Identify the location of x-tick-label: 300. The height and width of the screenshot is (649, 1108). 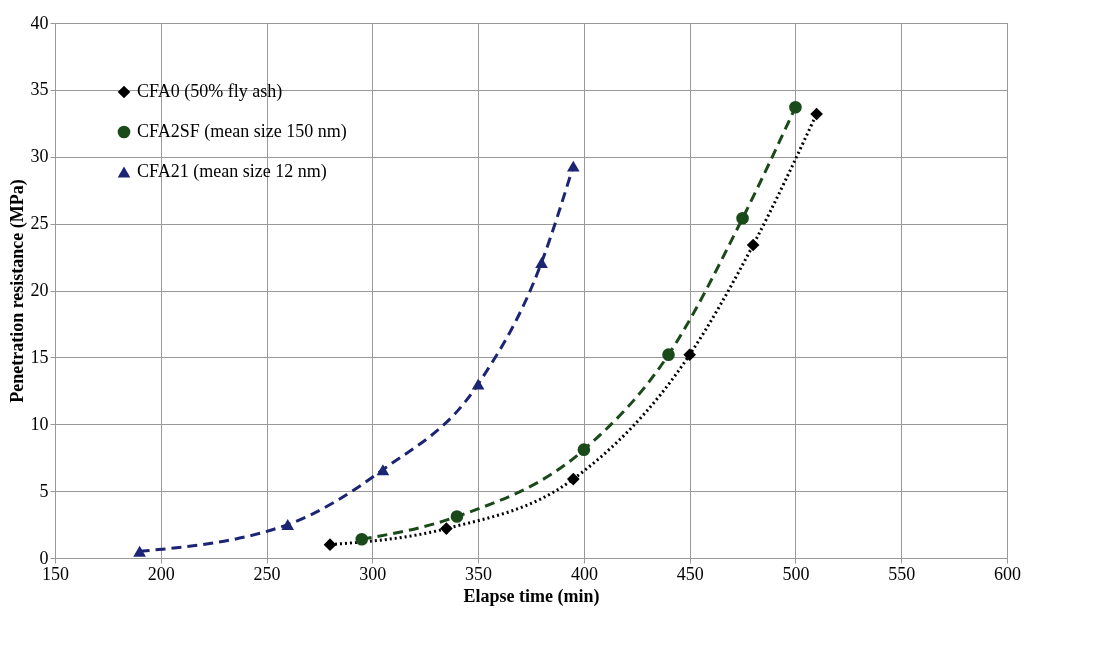
(373, 573).